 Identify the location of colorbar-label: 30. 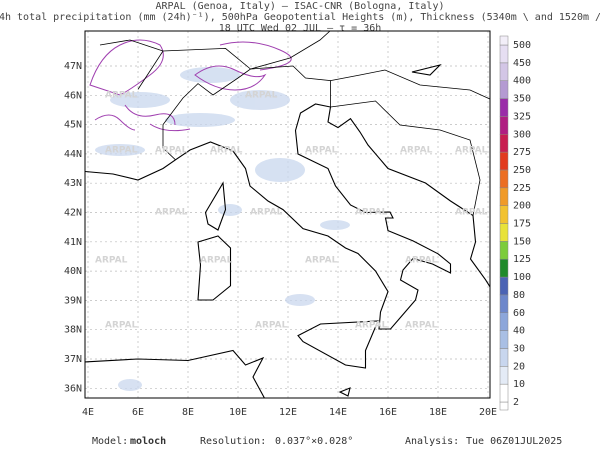
(519, 348).